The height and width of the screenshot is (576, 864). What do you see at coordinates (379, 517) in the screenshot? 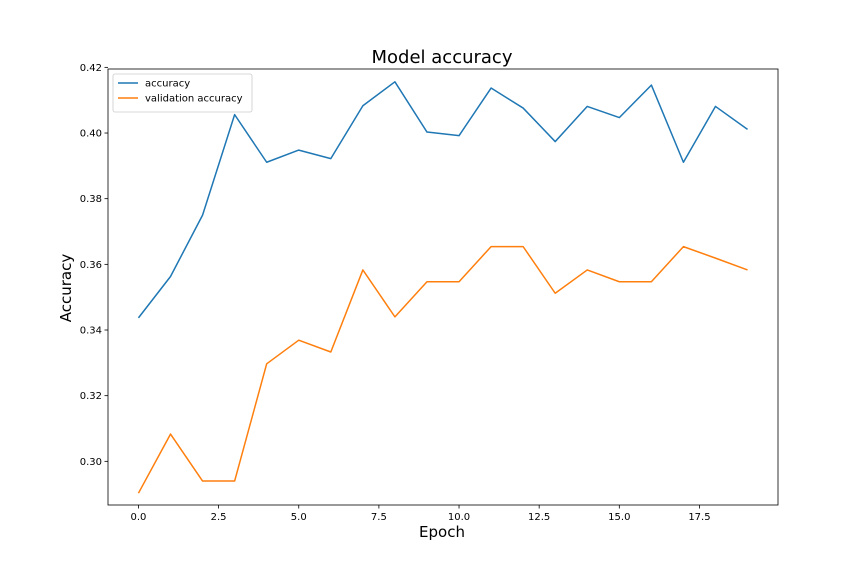
I see `x-tick-label: 7.5` at bounding box center [379, 517].